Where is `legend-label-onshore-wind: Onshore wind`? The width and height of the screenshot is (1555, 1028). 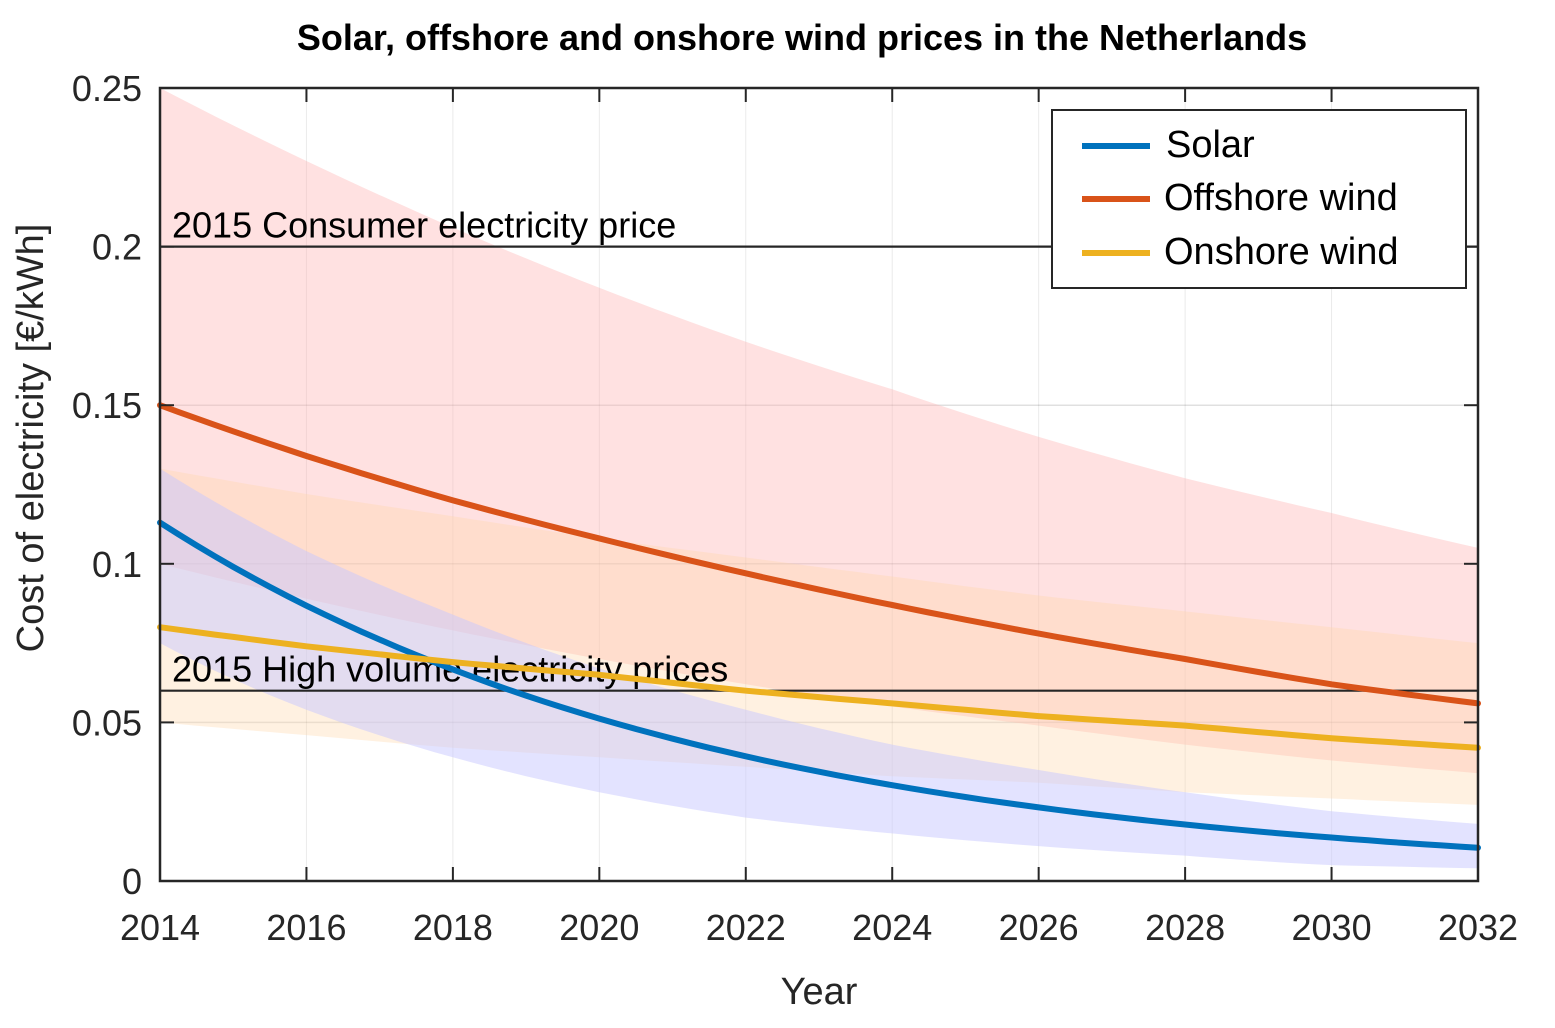 legend-label-onshore-wind: Onshore wind is located at coordinates (1281, 252).